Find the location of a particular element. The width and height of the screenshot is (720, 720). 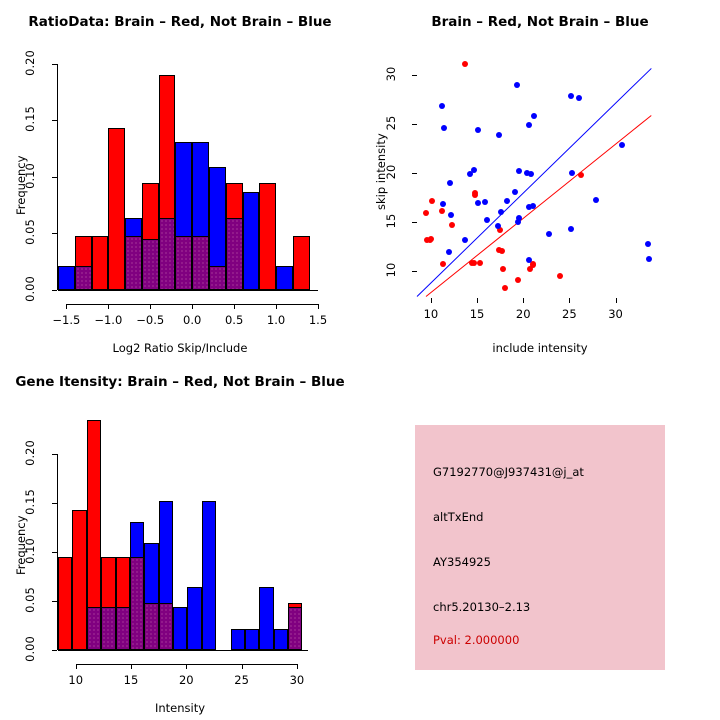

x-axis-tick-label: 30 is located at coordinates (297, 680).